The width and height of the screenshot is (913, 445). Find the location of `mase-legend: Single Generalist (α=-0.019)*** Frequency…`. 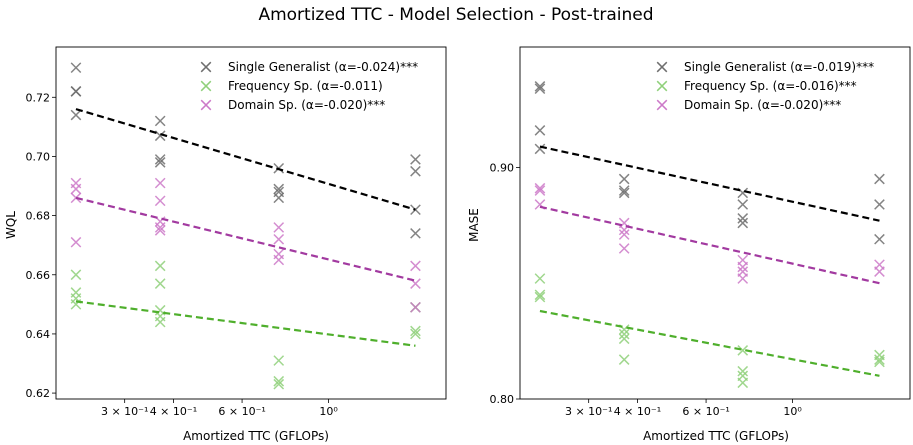

mase-legend: Single Generalist (α=-0.019)*** Frequency… is located at coordinates (765, 86).